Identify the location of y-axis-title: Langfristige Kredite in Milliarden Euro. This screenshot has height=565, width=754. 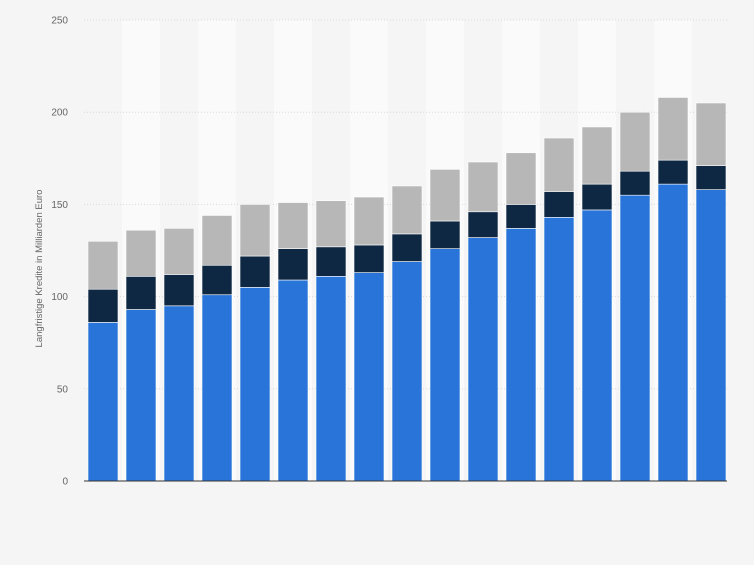
(39, 269).